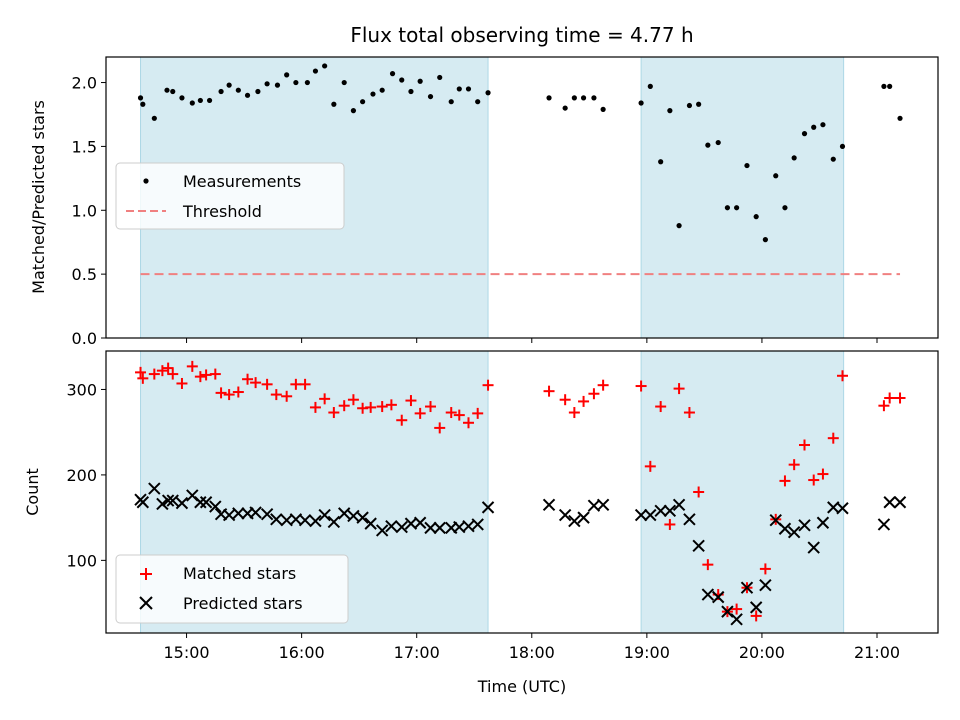  I want to click on legend-measurements-label: Measurements, so click(242, 181).